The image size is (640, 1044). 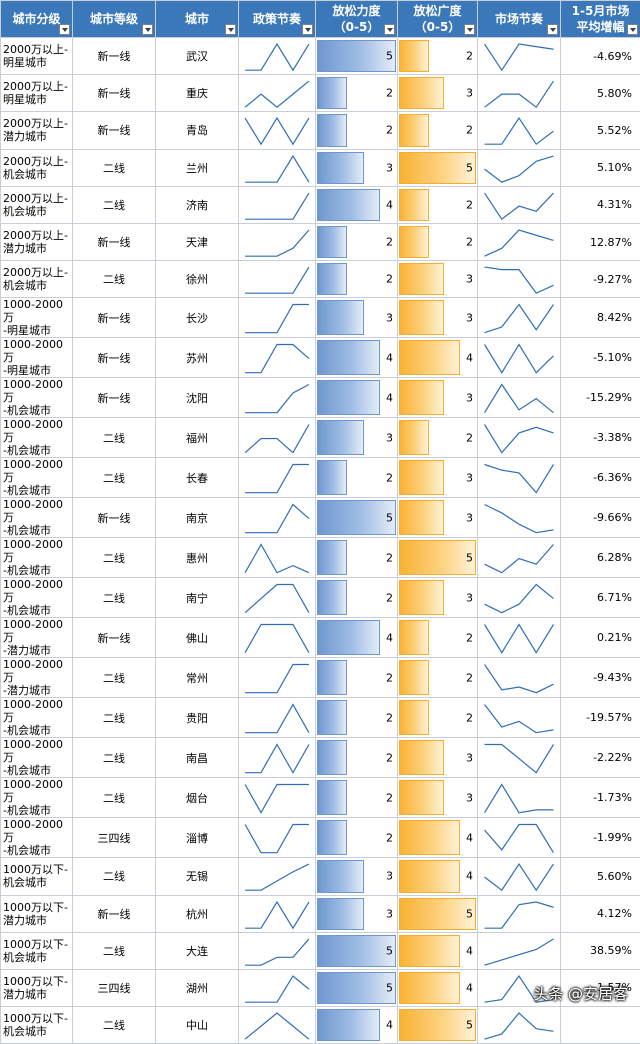 What do you see at coordinates (600, 758) in the screenshot?
I see `cell-growth: -2.22%` at bounding box center [600, 758].